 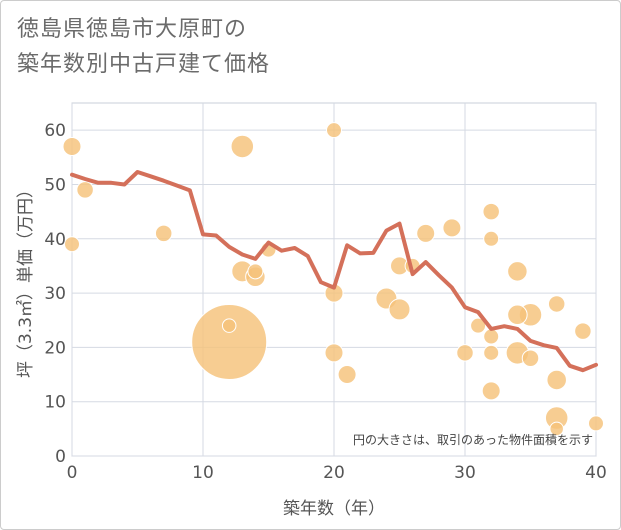 I want to click on y-axis-label: 坪（3.3㎡）単価（万円）, so click(x=26, y=279).